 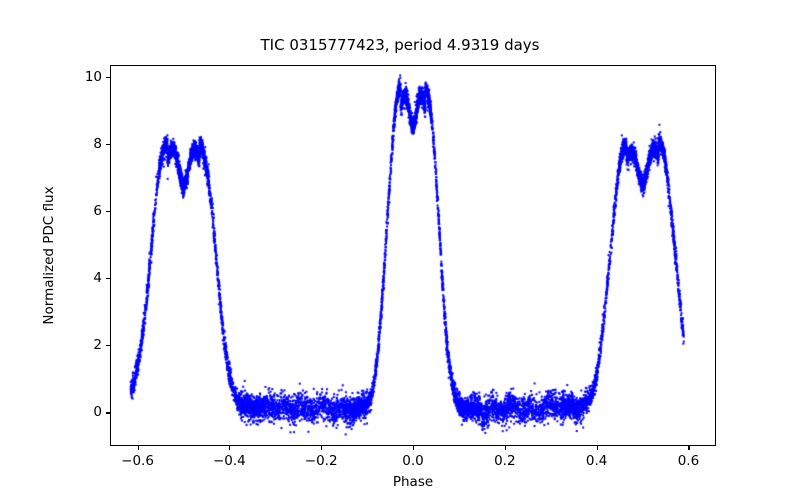 What do you see at coordinates (97, 278) in the screenshot?
I see `y-axis-tick-label: 4` at bounding box center [97, 278].